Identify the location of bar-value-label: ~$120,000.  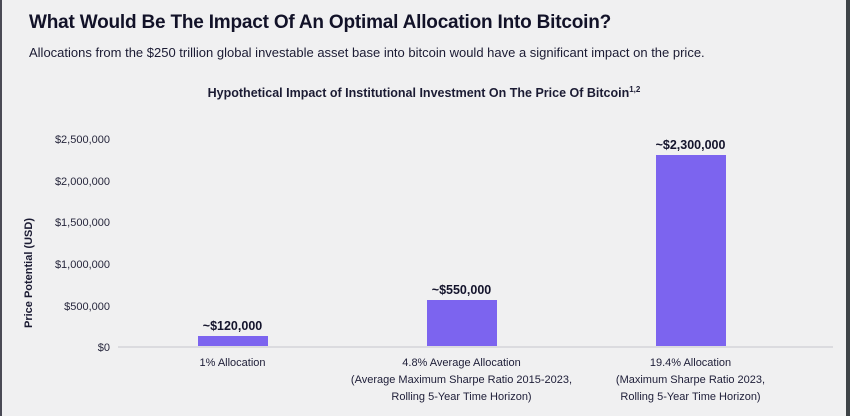
(232, 326).